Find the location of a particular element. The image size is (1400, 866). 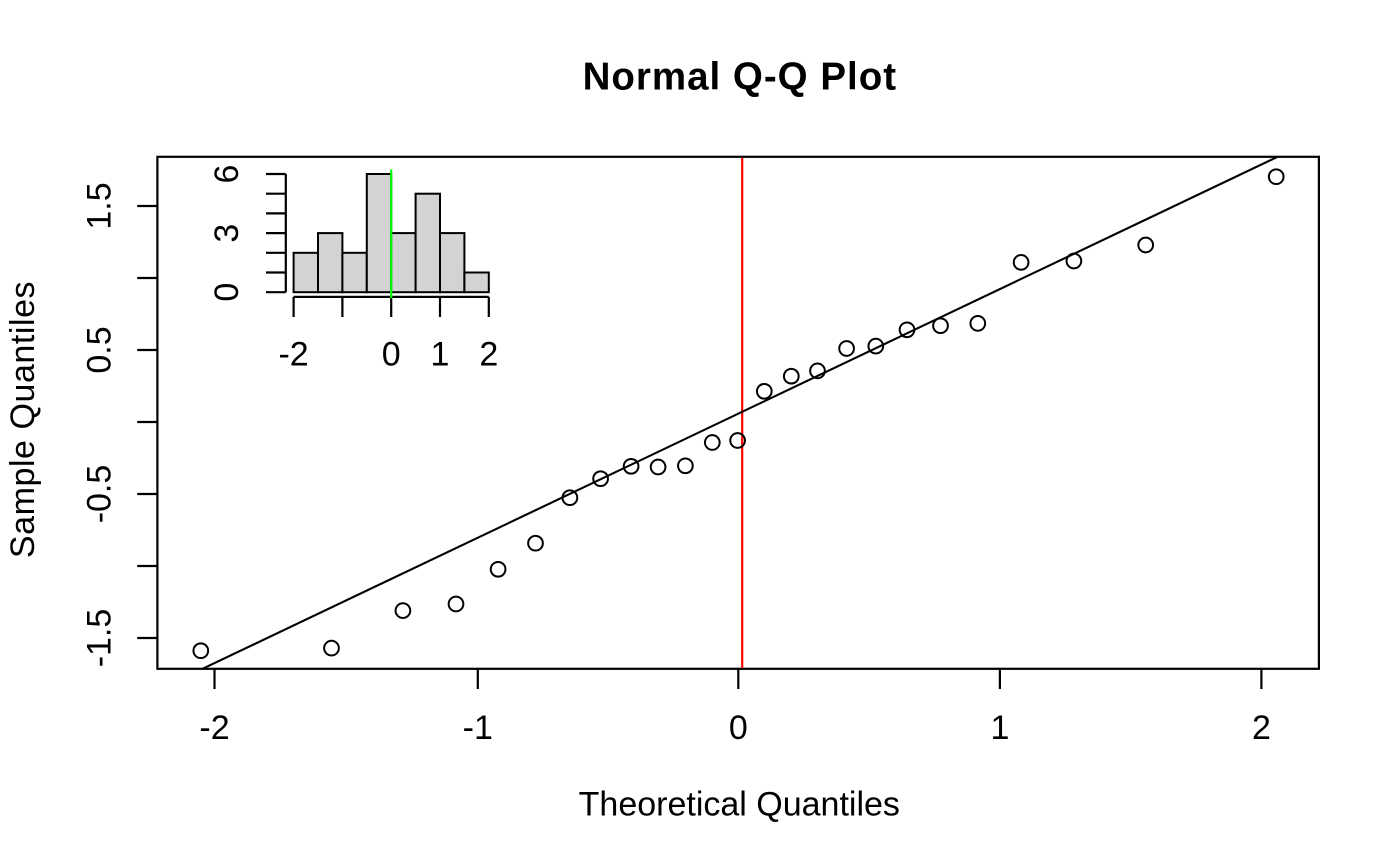

svg-text: Theoretical Quantiles is located at coordinates (739, 805).